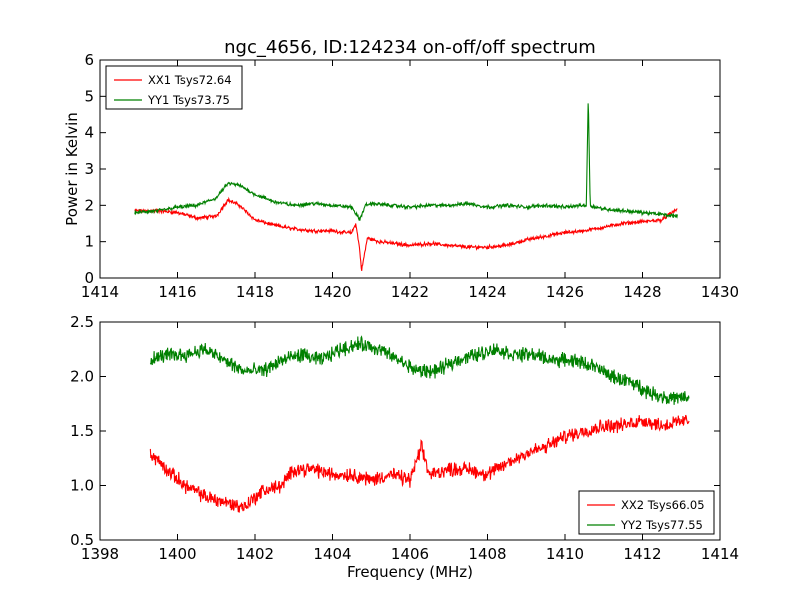 This screenshot has width=800, height=600. Describe the element at coordinates (642, 554) in the screenshot. I see `x-tick-label: 1412` at that location.